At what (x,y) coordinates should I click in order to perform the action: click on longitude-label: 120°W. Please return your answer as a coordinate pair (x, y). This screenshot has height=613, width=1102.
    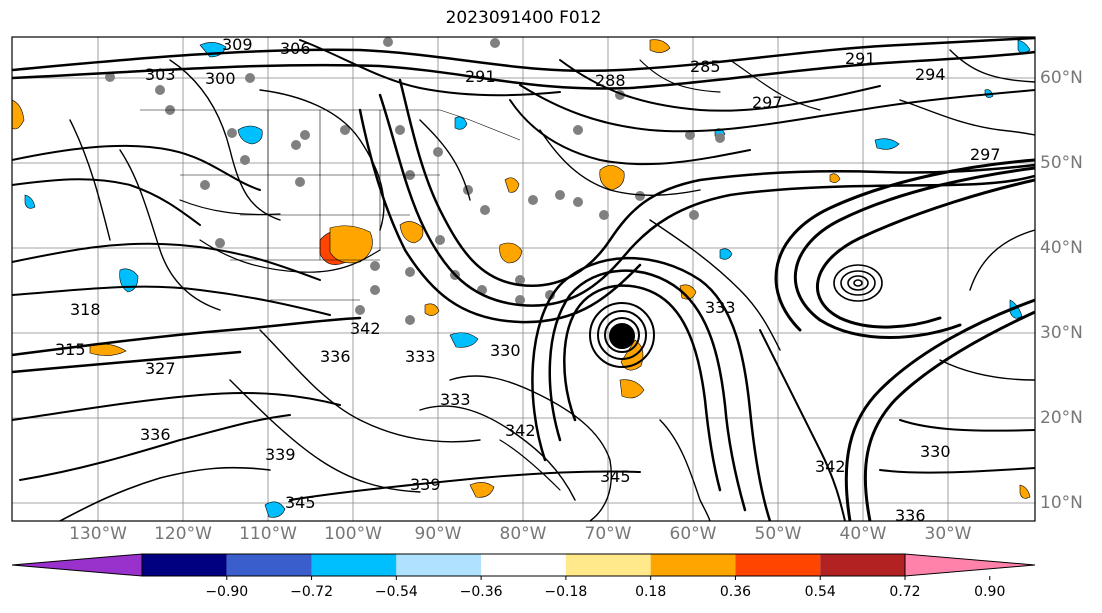
    Looking at the image, I should click on (183, 534).